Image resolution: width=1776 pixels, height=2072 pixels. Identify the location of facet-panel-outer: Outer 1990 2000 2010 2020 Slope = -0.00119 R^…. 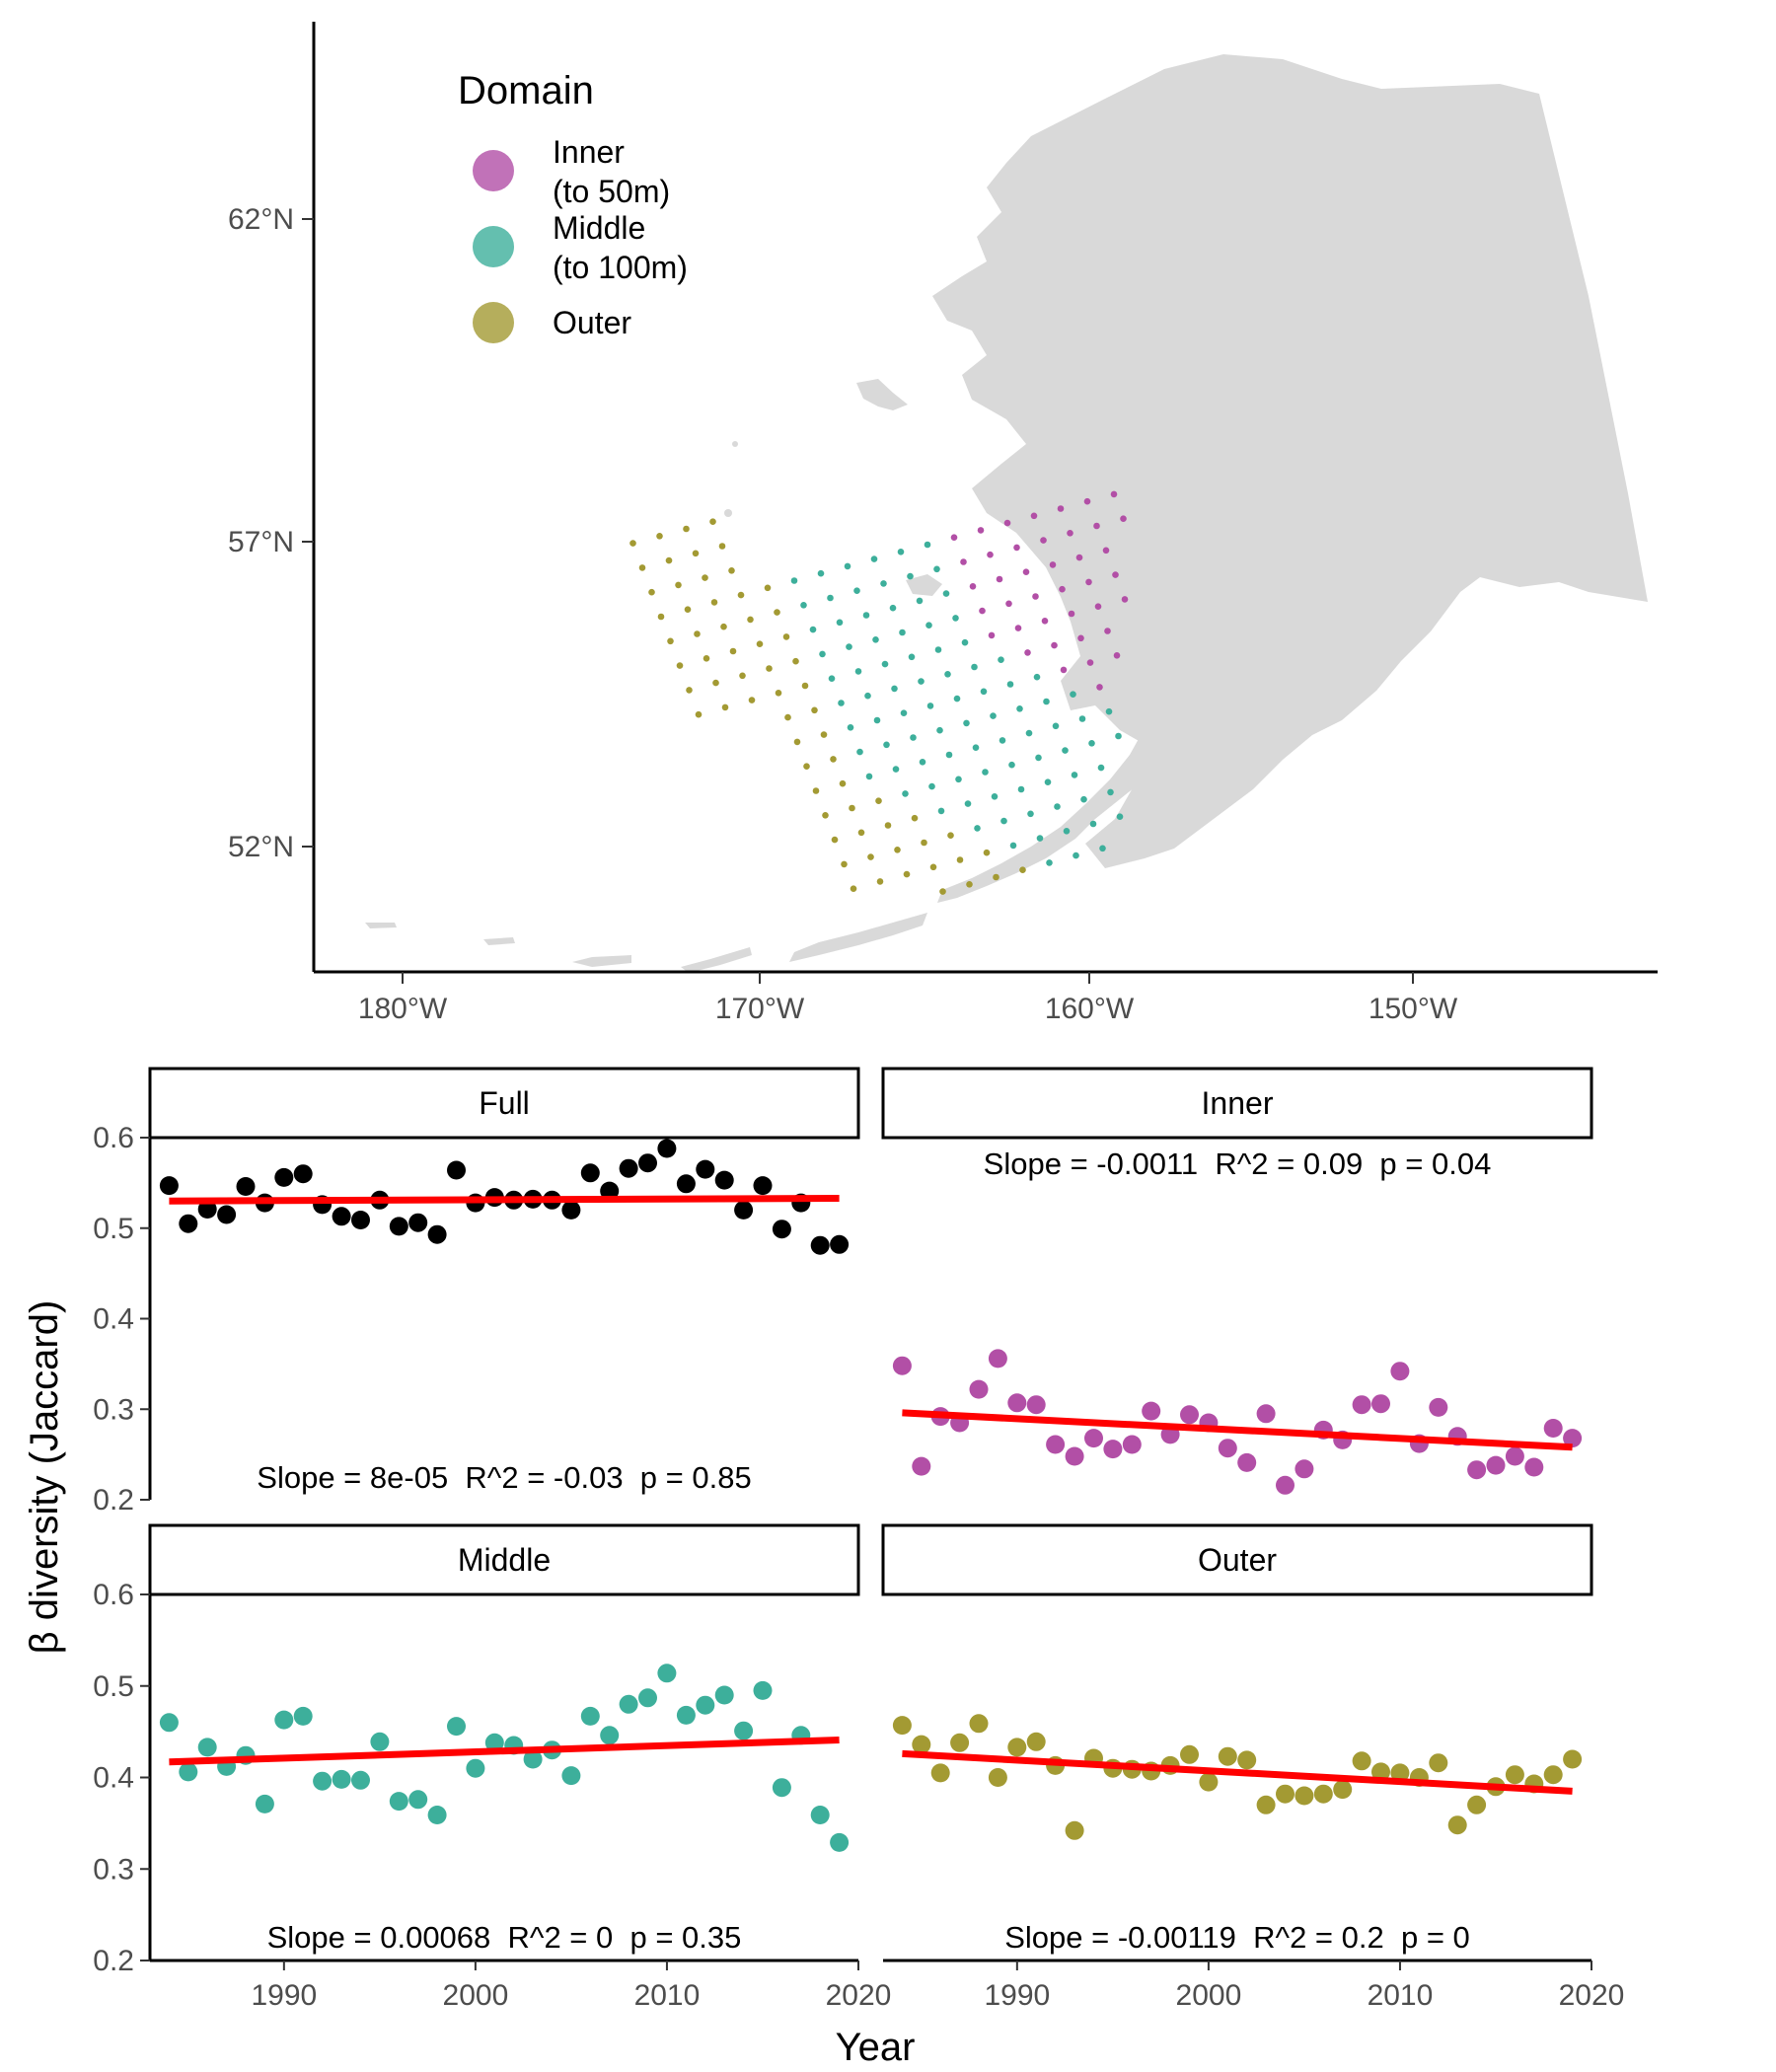
(1253, 1768).